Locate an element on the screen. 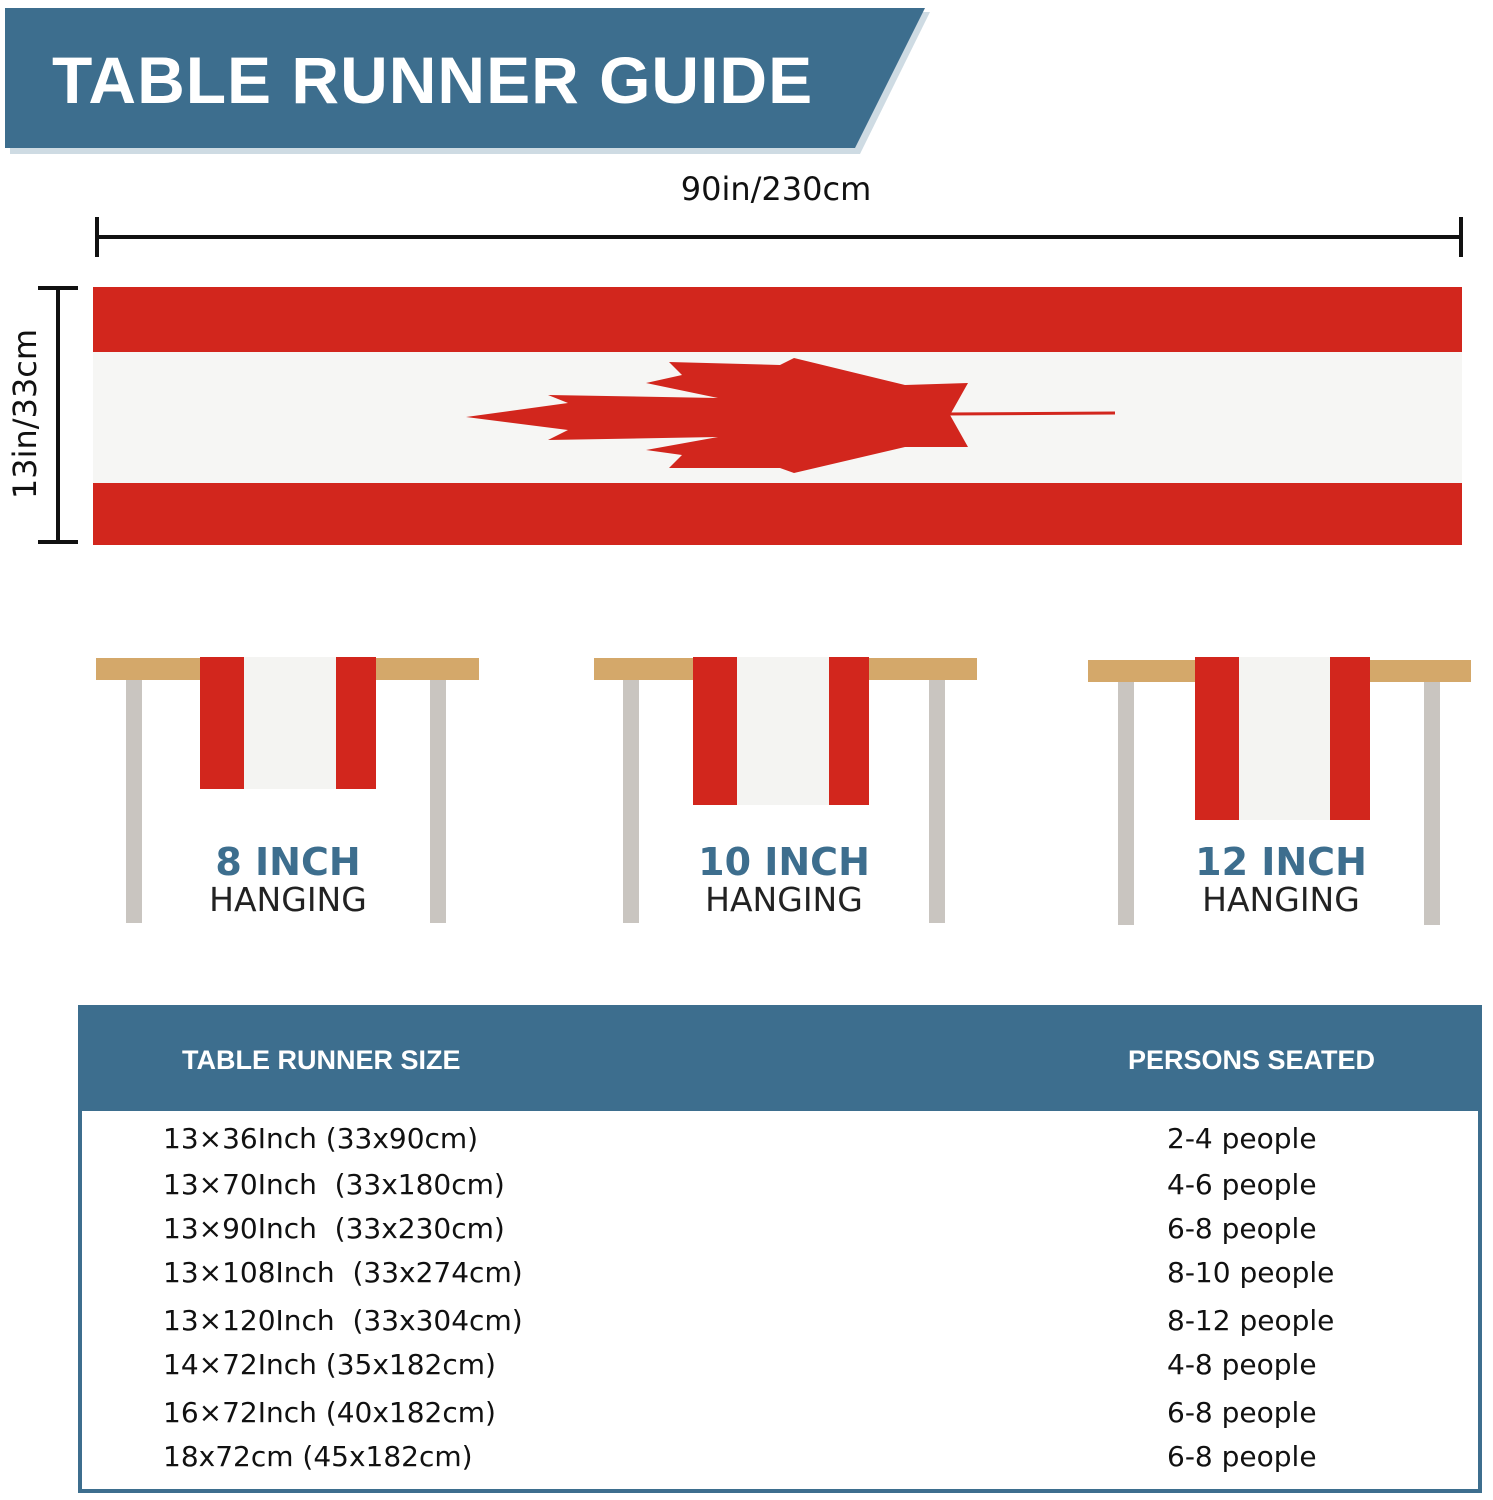  page-title: TABLE RUNNER GUIDE is located at coordinates (433, 80).